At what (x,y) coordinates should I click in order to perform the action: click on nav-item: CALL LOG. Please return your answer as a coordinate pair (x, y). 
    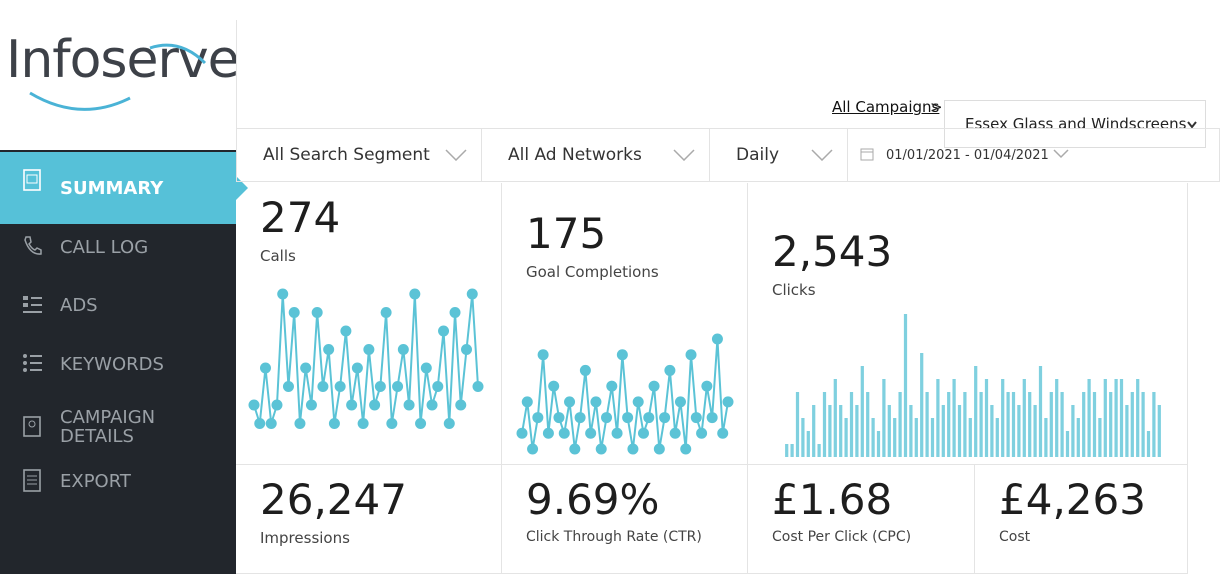
    Looking at the image, I should click on (118, 247).